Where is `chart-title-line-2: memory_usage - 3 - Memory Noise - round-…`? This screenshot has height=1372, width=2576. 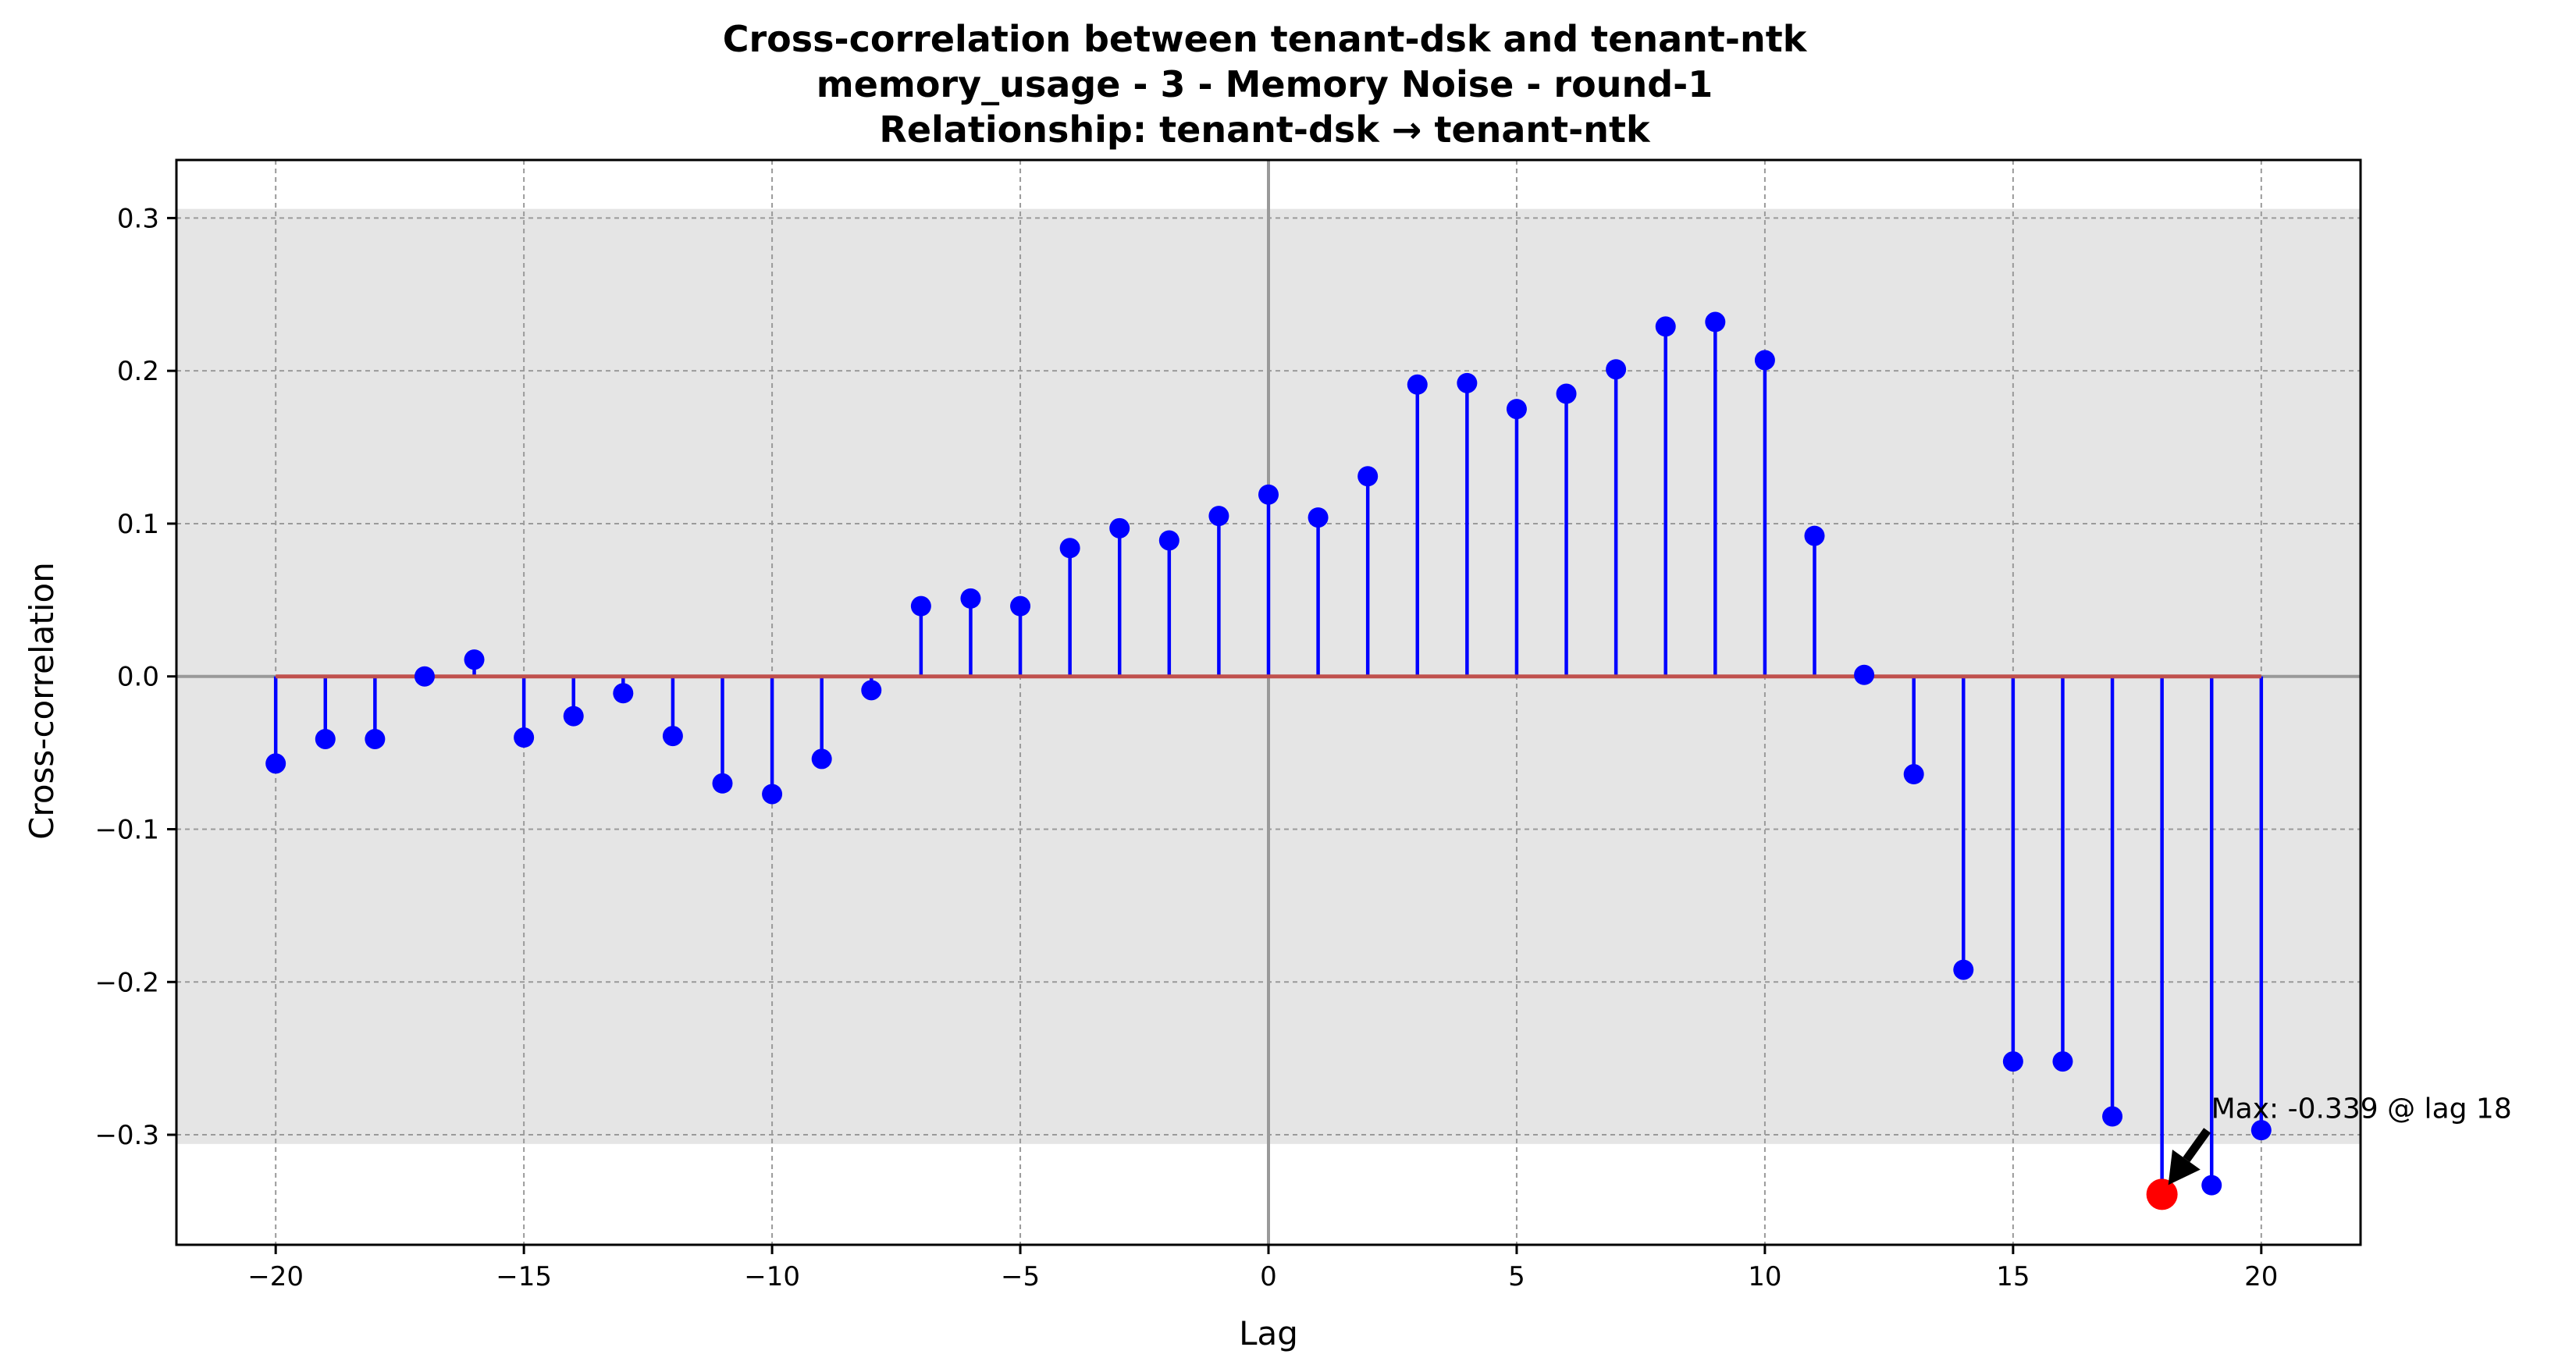 chart-title-line-2: memory_usage - 3 - Memory Noise - round-… is located at coordinates (1265, 84).